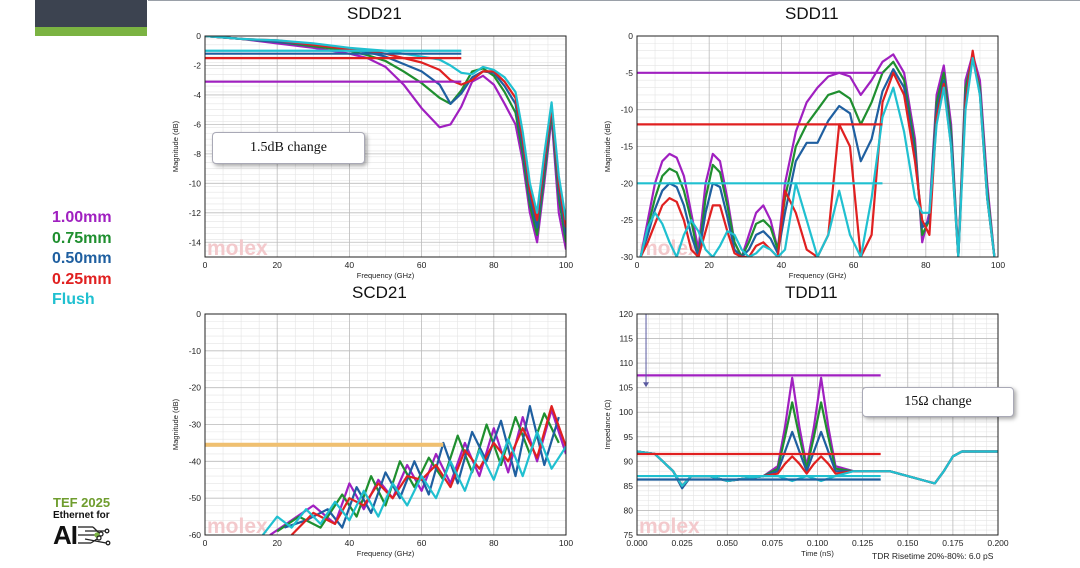  What do you see at coordinates (195, 498) in the screenshot?
I see `y-tick-label: -50` at bounding box center [195, 498].